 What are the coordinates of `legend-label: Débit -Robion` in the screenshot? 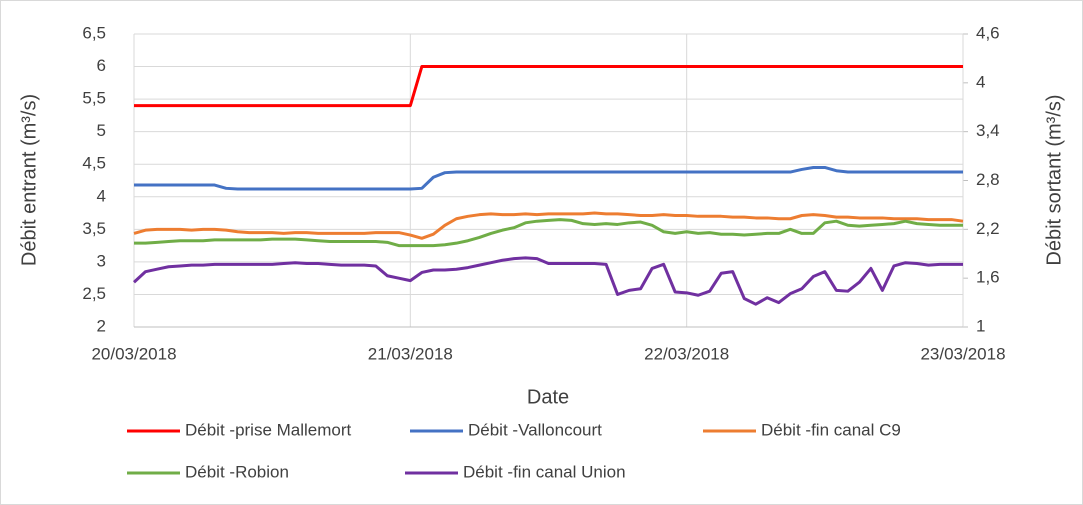 It's located at (237, 471).